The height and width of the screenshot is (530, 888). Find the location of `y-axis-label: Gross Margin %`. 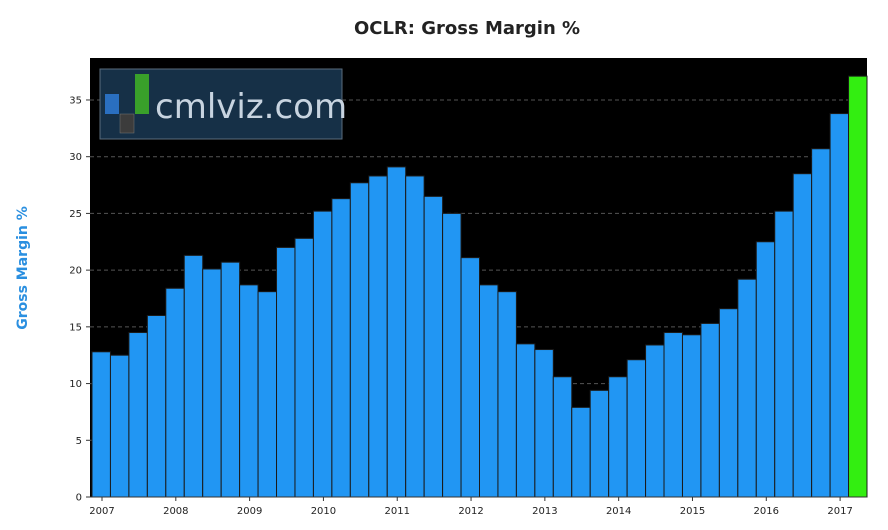

y-axis-label: Gross Margin % is located at coordinates (23, 268).